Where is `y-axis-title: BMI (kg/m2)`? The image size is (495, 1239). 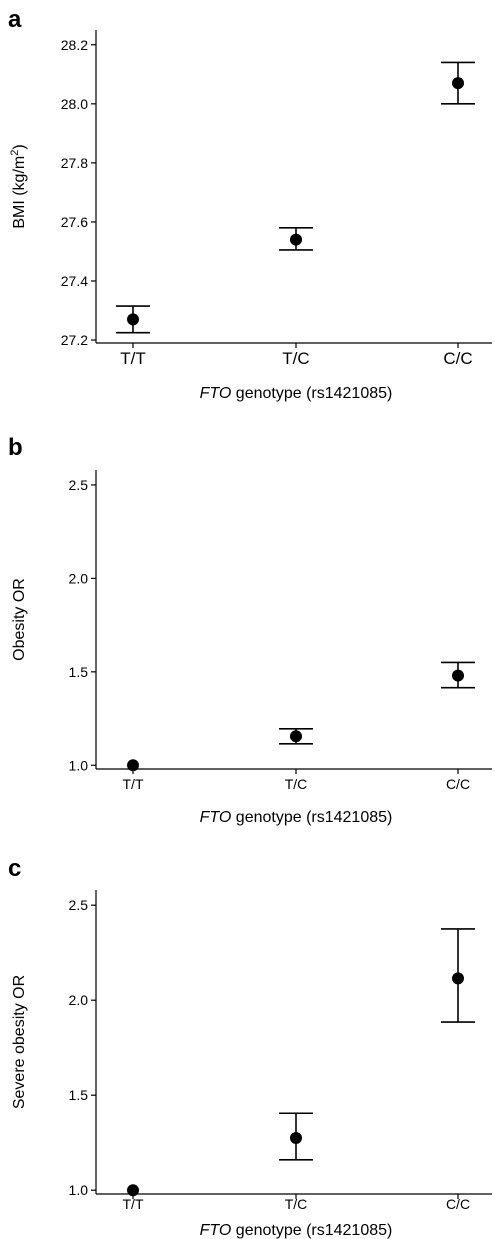 y-axis-title: BMI (kg/m2) is located at coordinates (18, 186).